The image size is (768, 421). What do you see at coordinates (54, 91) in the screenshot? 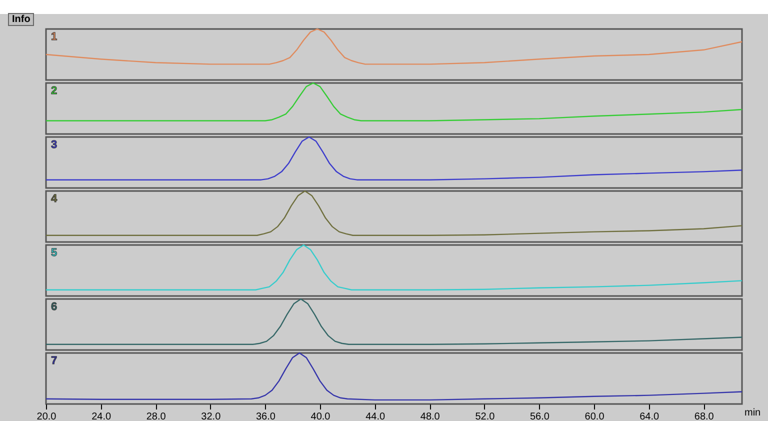
I see `text: 2` at bounding box center [54, 91].